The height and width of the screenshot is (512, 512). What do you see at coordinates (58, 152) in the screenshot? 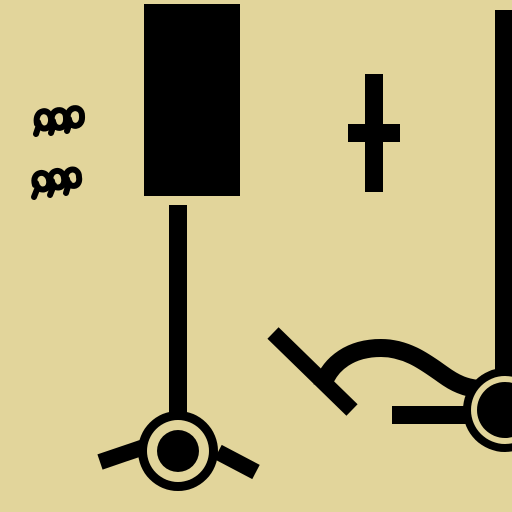
I see `swirl-glyphs-icon` at bounding box center [58, 152].